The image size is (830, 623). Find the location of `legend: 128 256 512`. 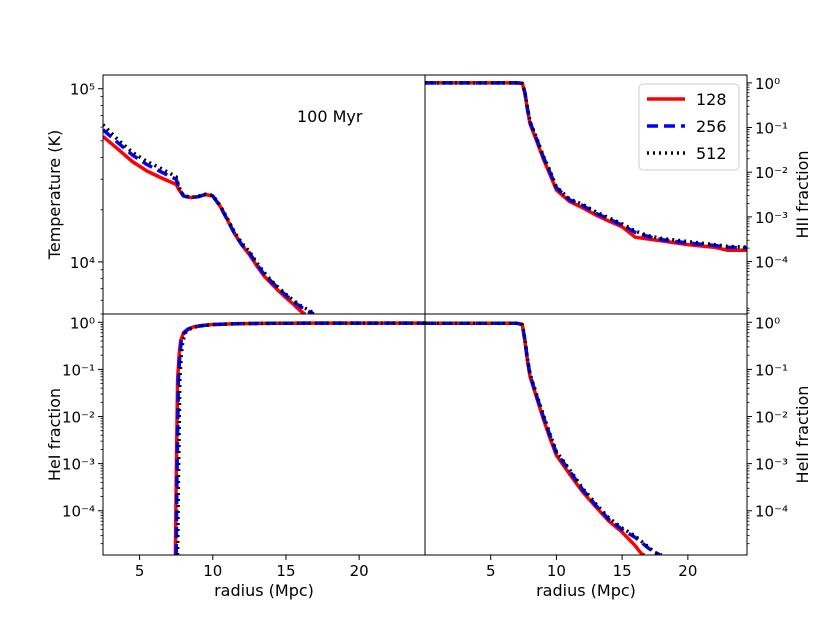

legend: 128 256 512 is located at coordinates (689, 127).